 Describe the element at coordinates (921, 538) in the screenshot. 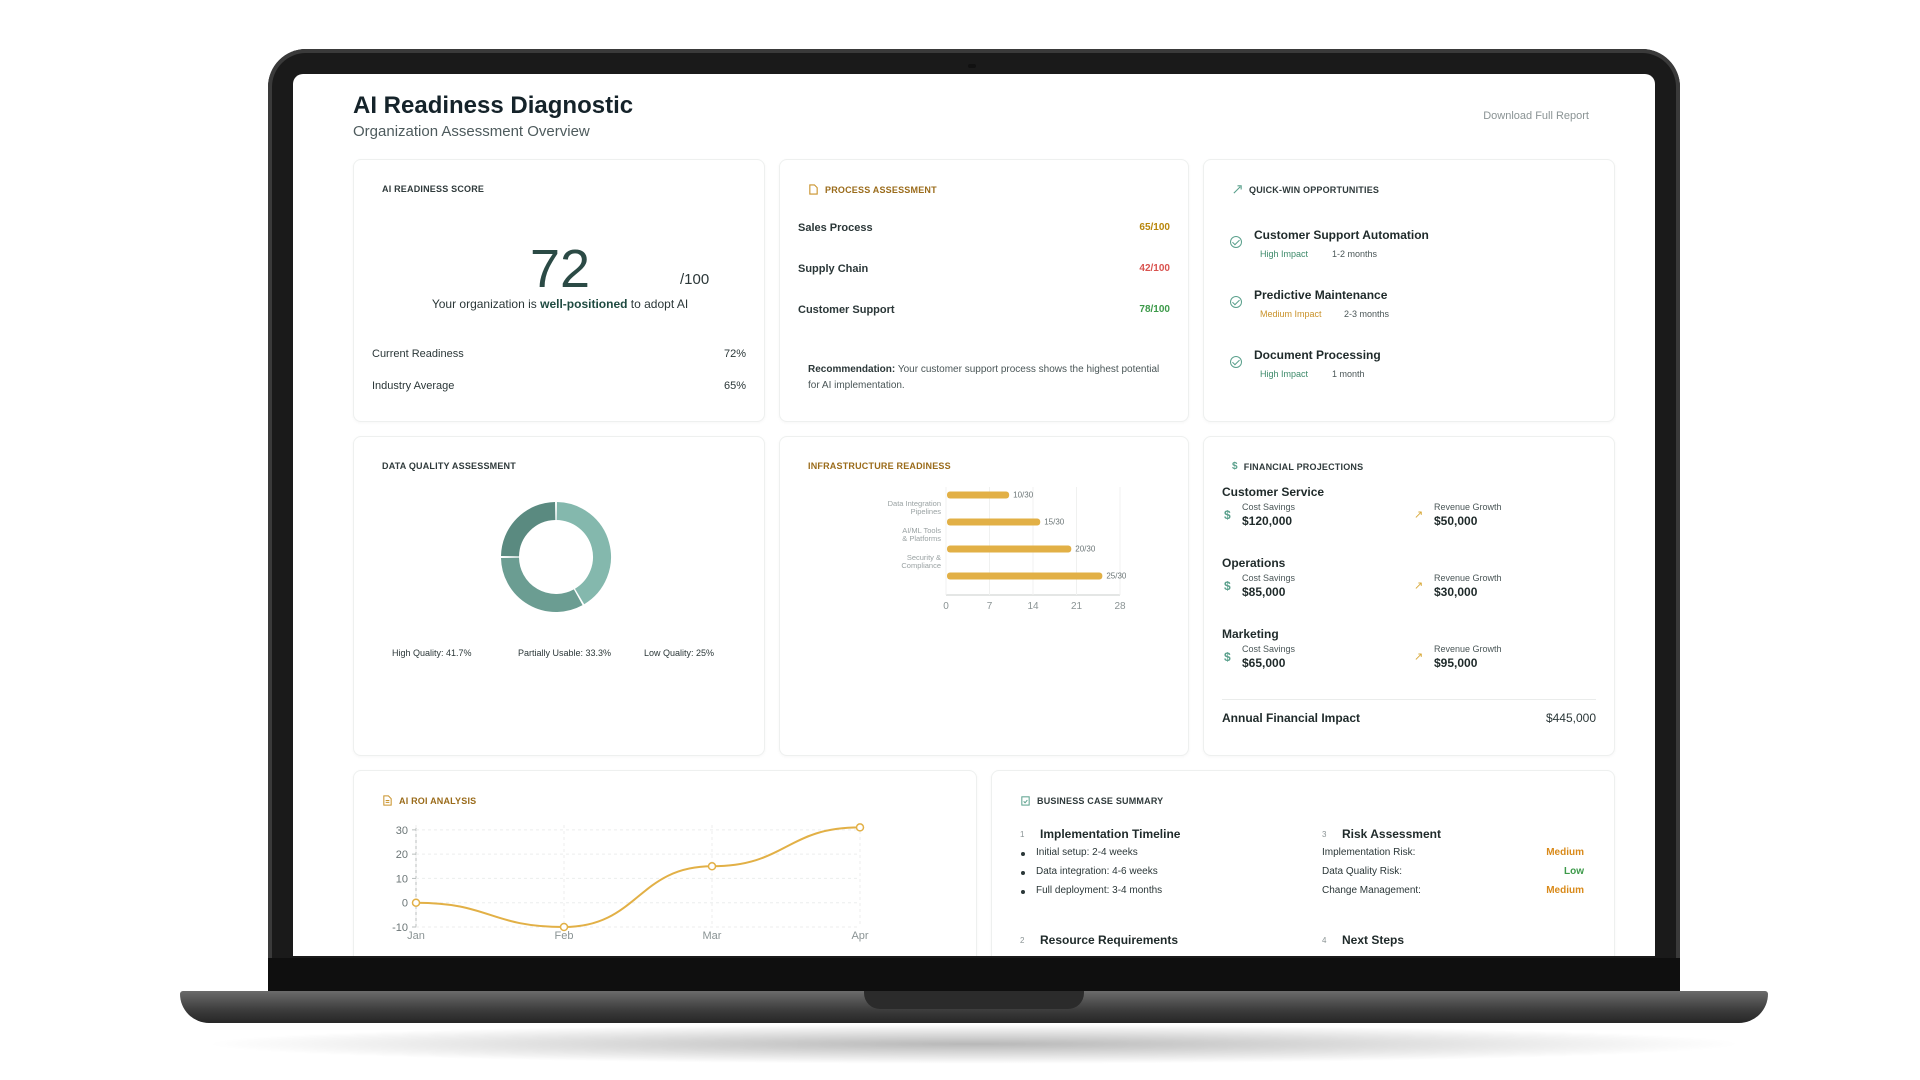

I see `category-label: & Platforms` at that location.